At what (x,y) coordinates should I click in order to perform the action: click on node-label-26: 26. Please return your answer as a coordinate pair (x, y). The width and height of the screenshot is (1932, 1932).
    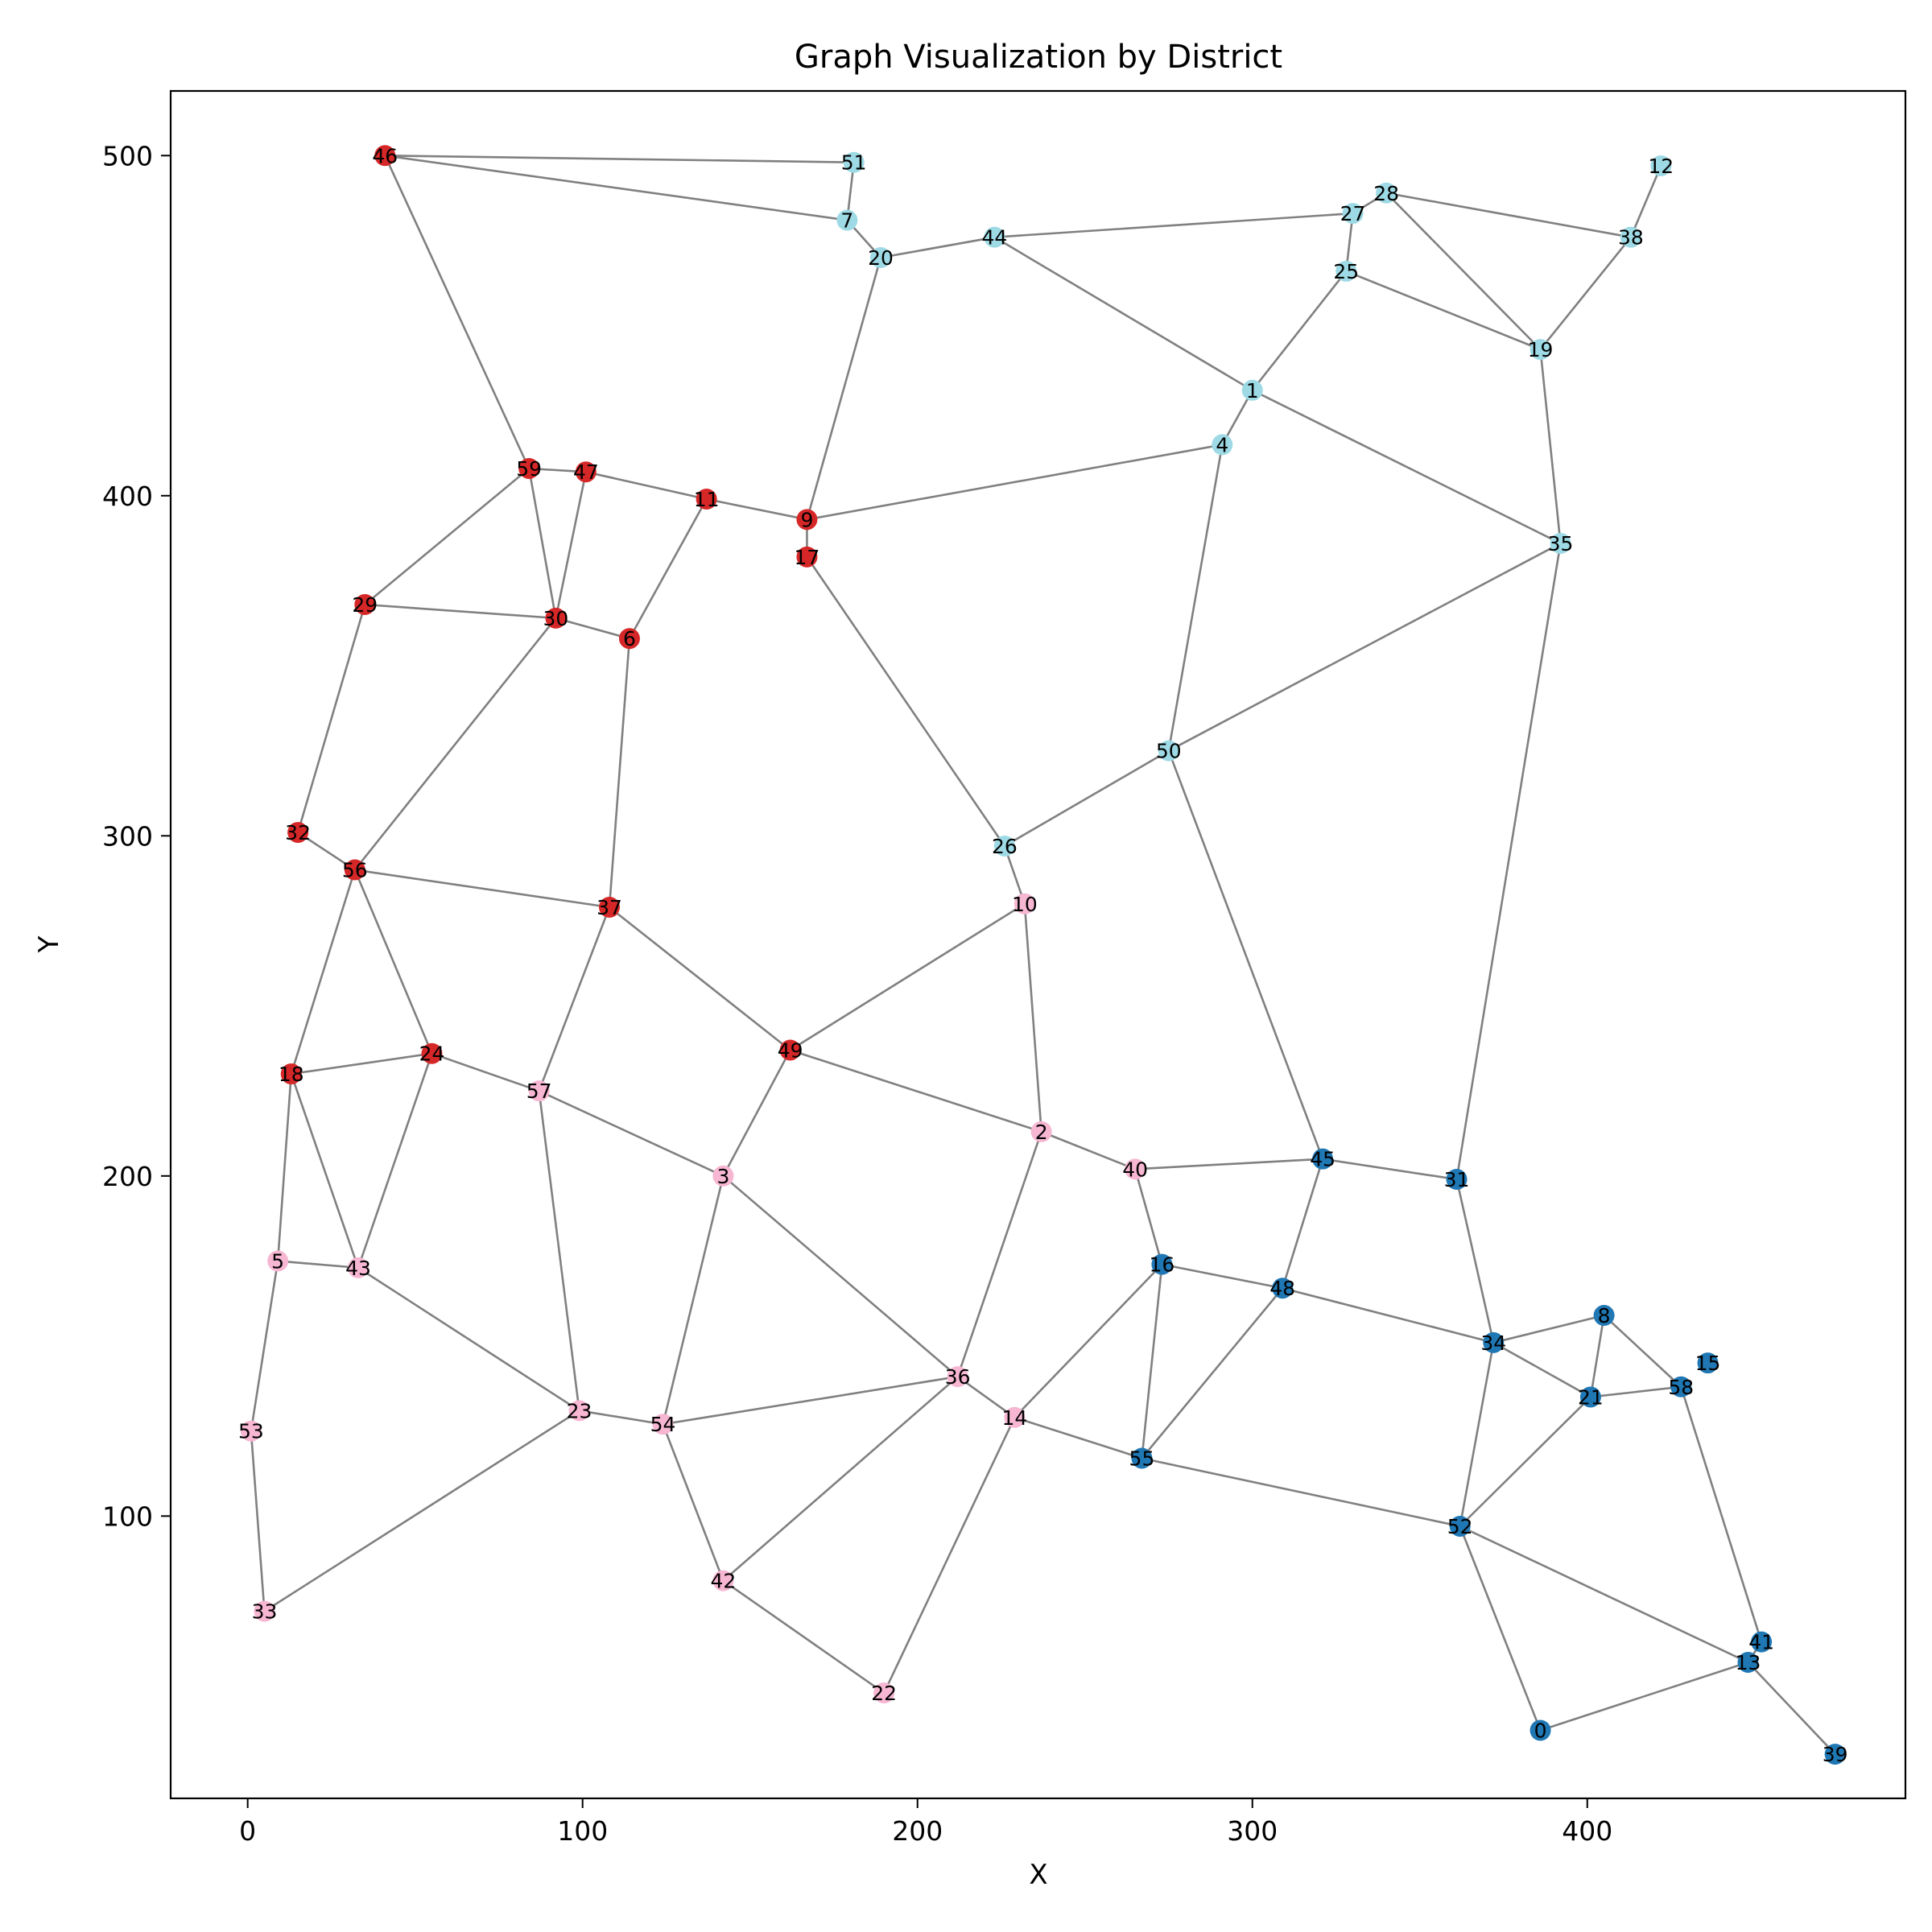
    Looking at the image, I should click on (1005, 846).